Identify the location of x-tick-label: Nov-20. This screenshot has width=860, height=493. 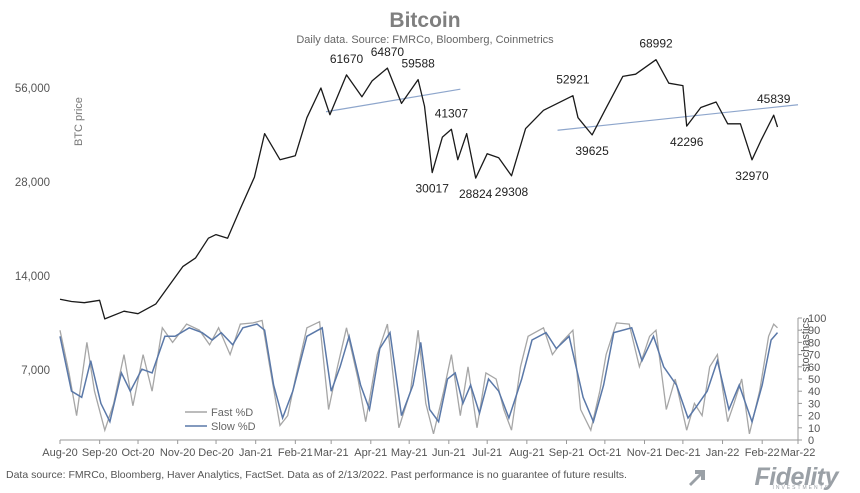
(177, 453).